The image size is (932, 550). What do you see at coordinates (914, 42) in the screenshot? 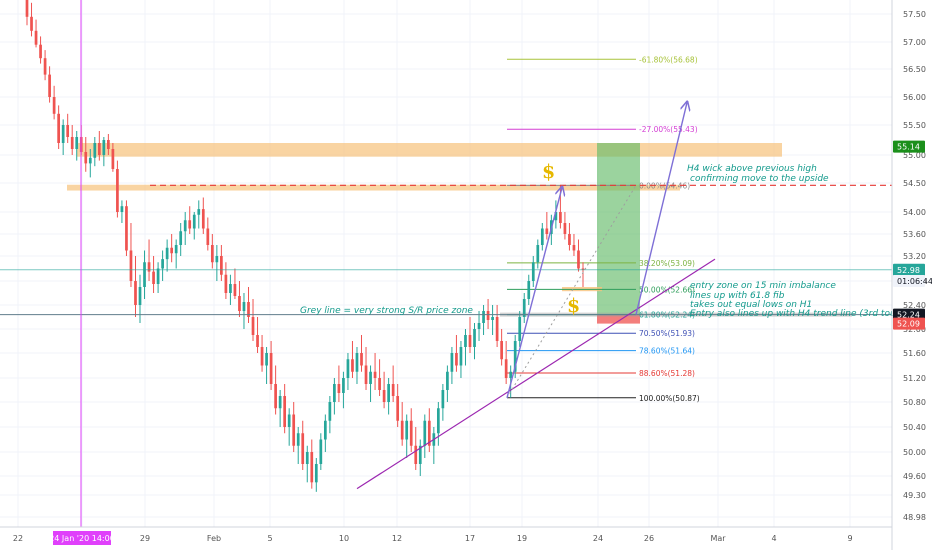
I see `price-tick-label: 57.00` at bounding box center [914, 42].